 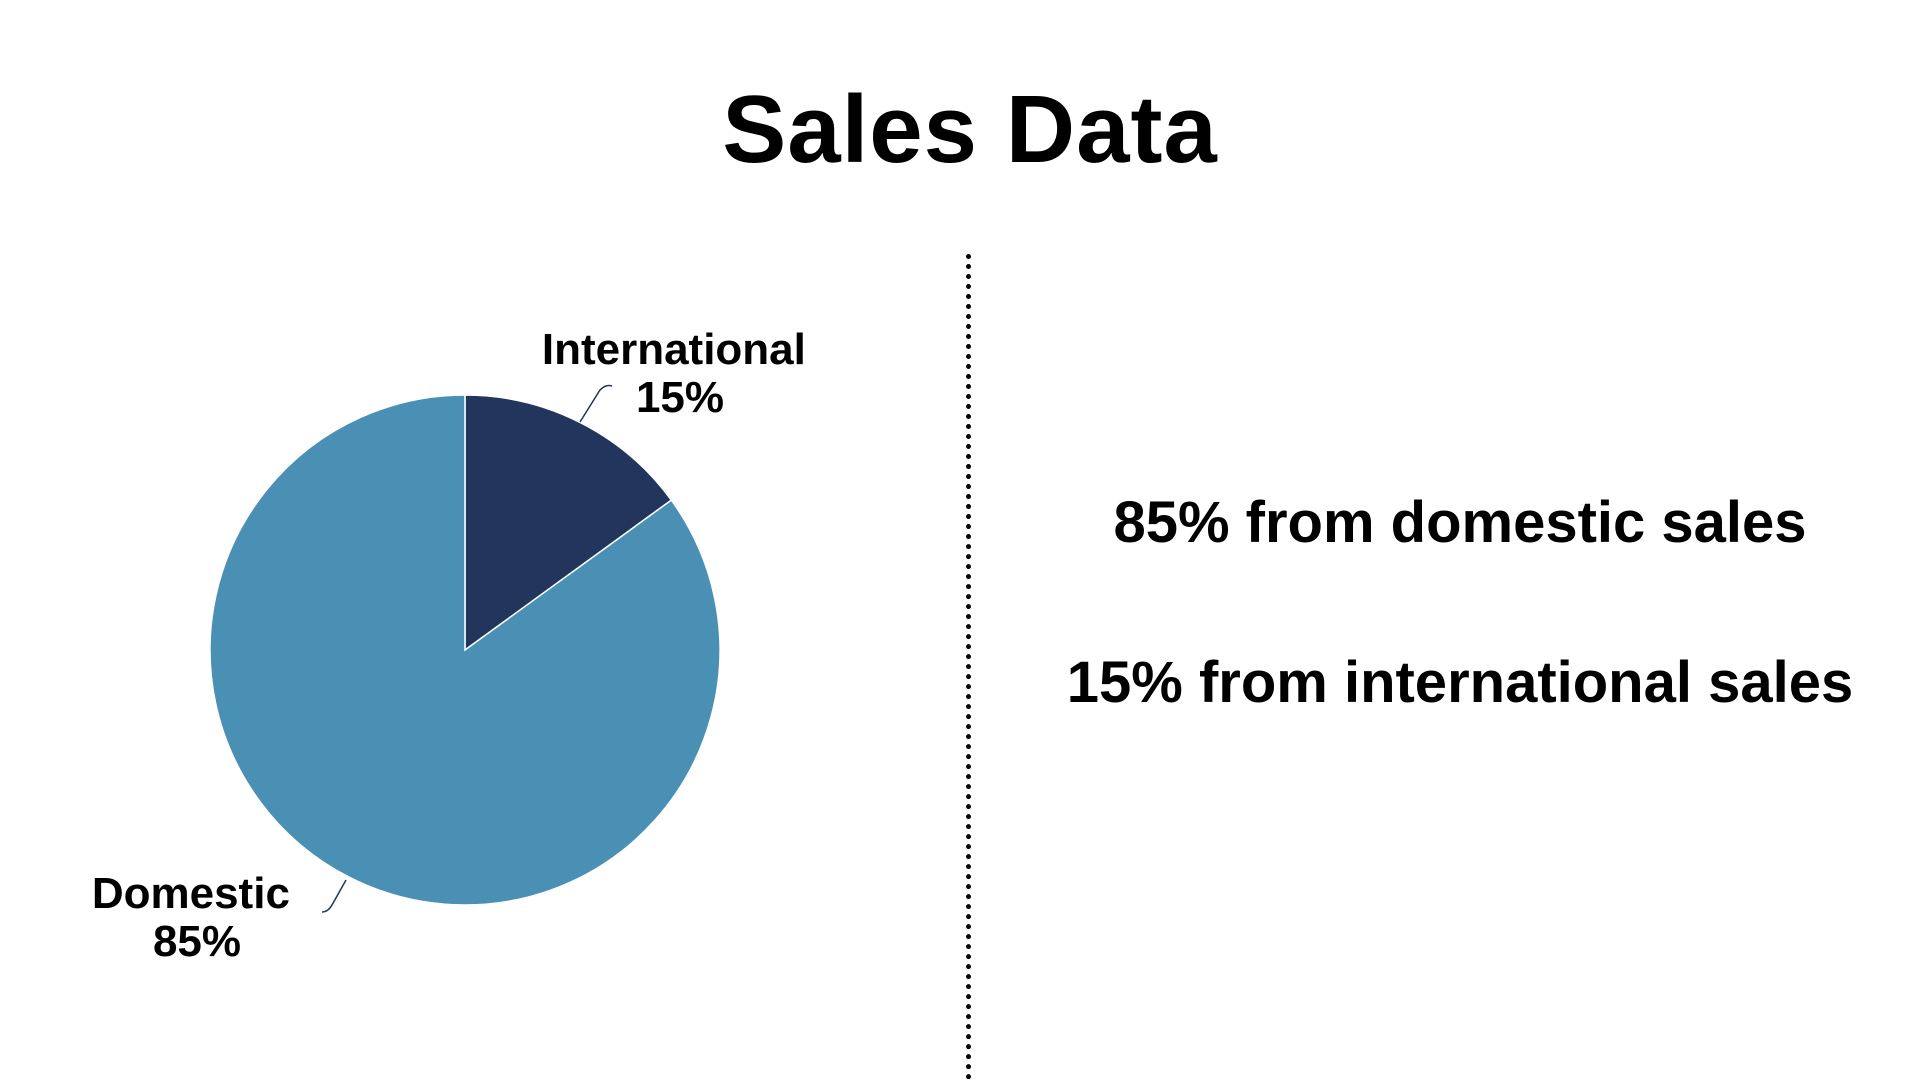 I want to click on dotted-divider, so click(x=968, y=667).